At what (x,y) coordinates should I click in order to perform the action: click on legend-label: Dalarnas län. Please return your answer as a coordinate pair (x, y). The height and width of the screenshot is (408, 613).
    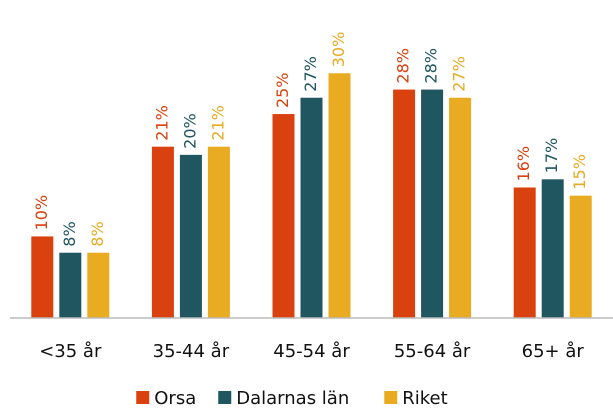
    Looking at the image, I should click on (292, 398).